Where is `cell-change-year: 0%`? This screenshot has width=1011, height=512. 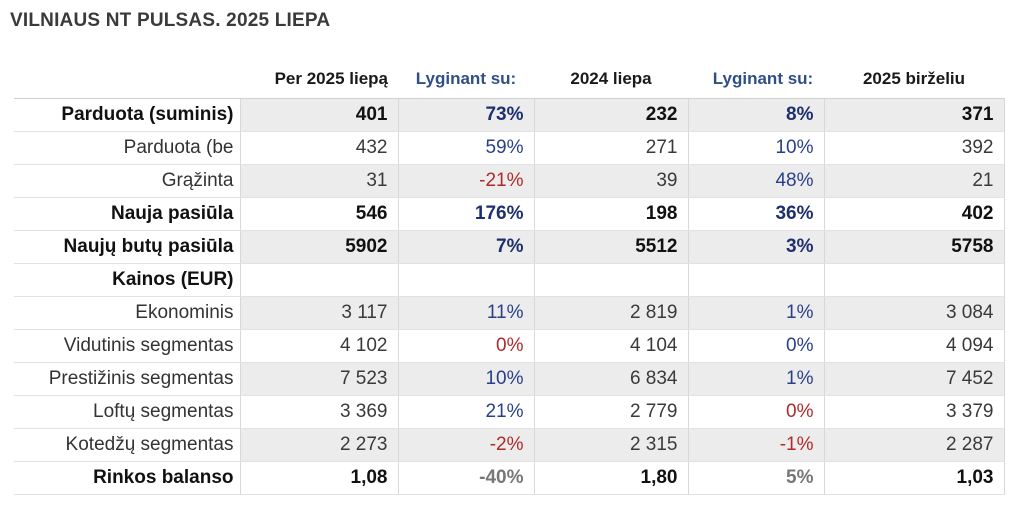
cell-change-year: 0% is located at coordinates (465, 346).